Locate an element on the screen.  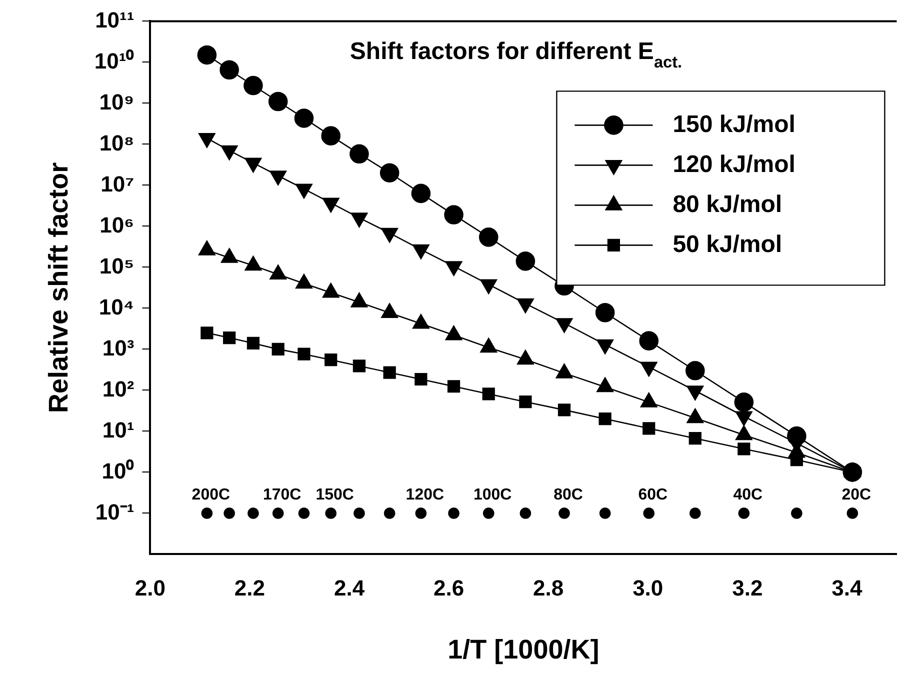
y-tick-label: 10⁸ is located at coordinates (116, 143).